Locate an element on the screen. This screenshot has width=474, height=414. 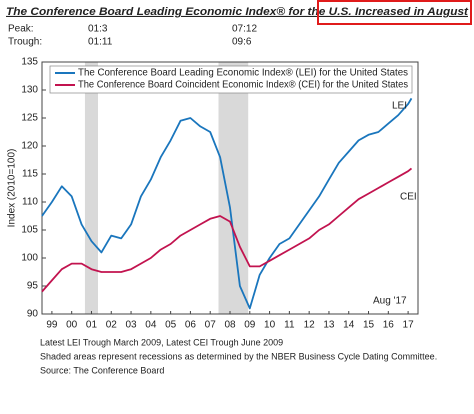
annotation: LEI is located at coordinates (399, 106).